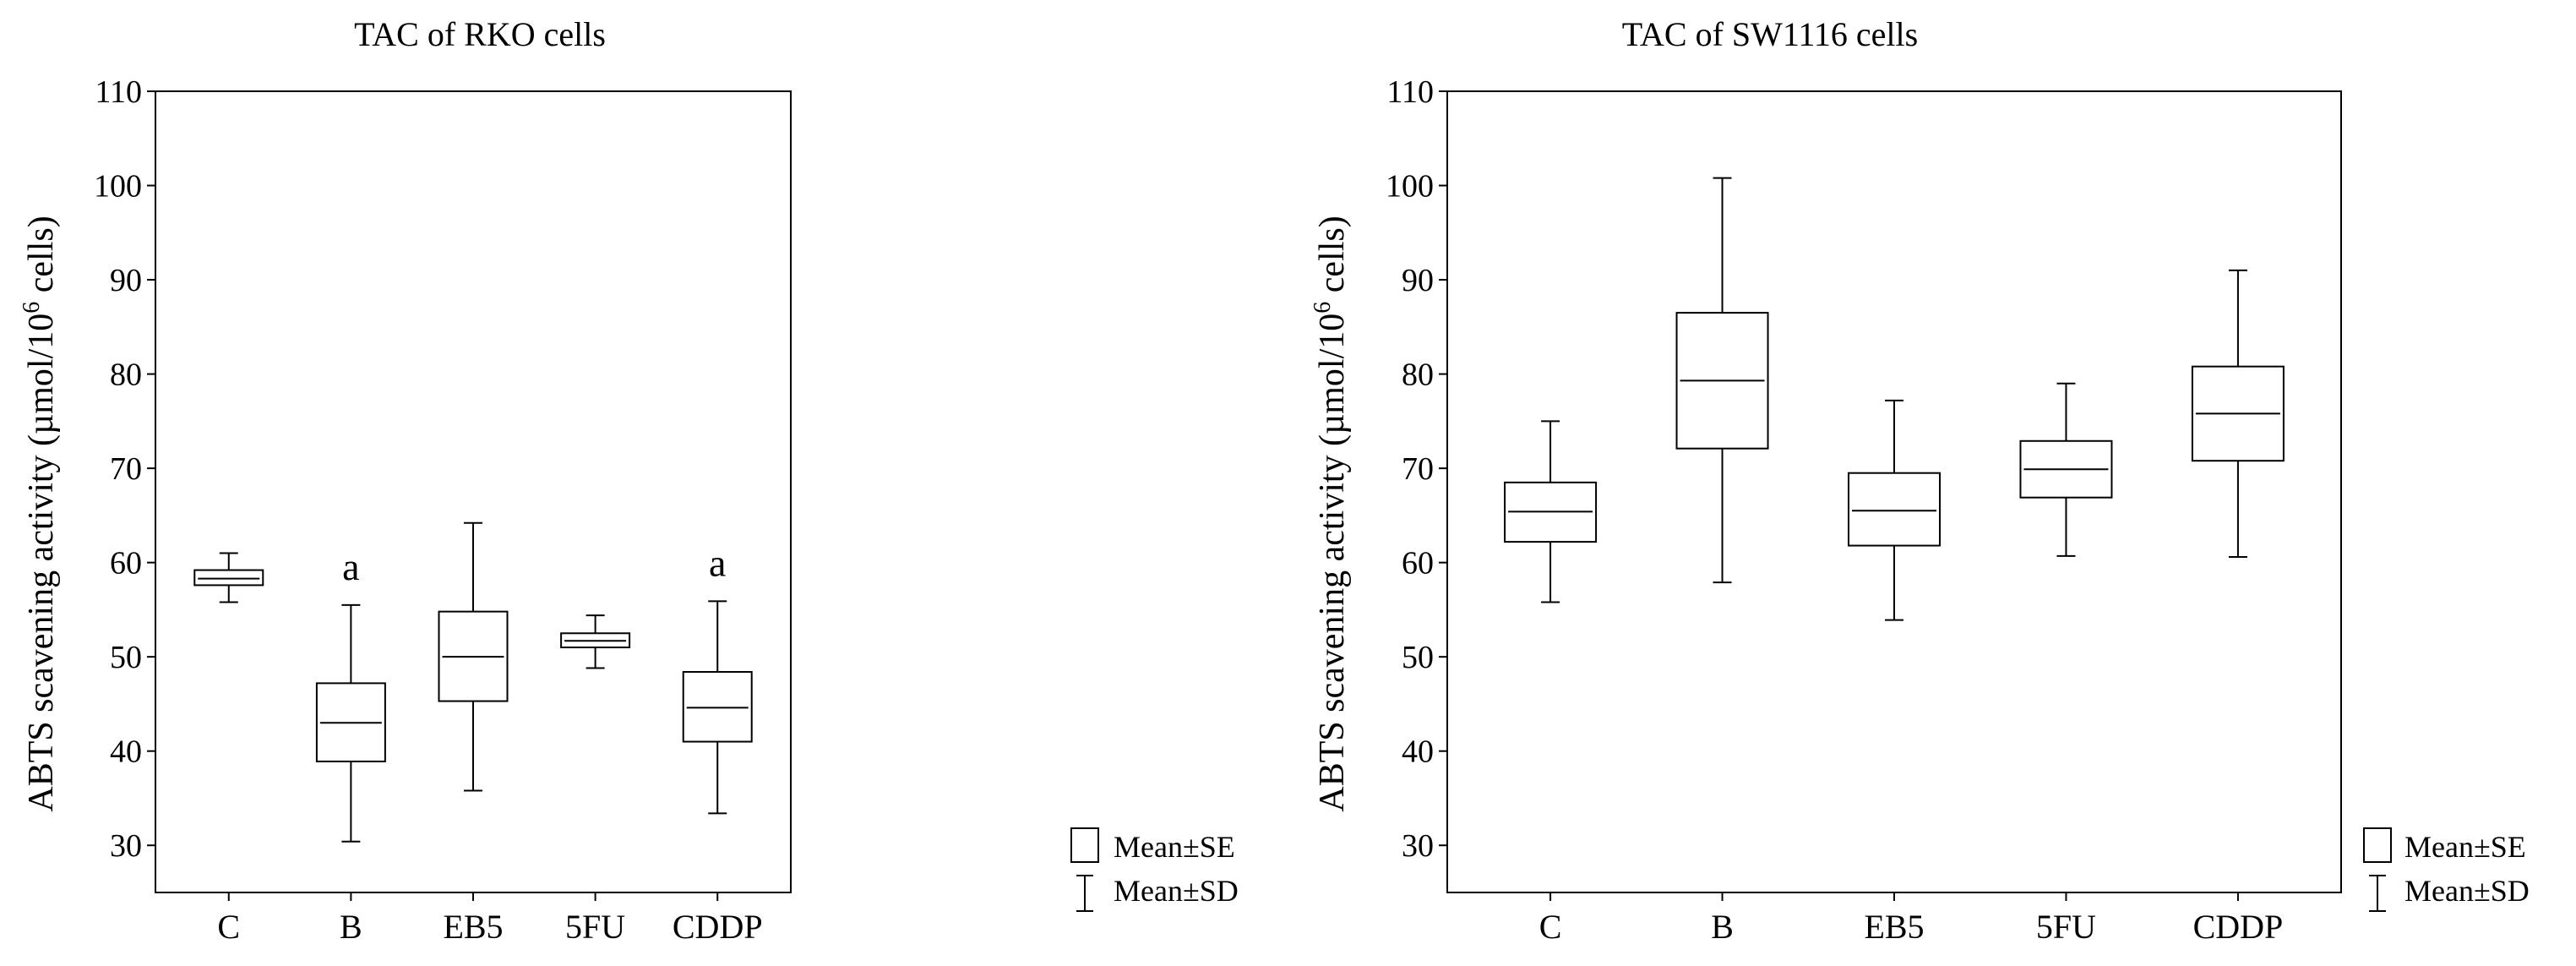 This screenshot has height=966, width=2576. I want to click on chart-title: TAC of SW1116 cells, so click(1770, 34).